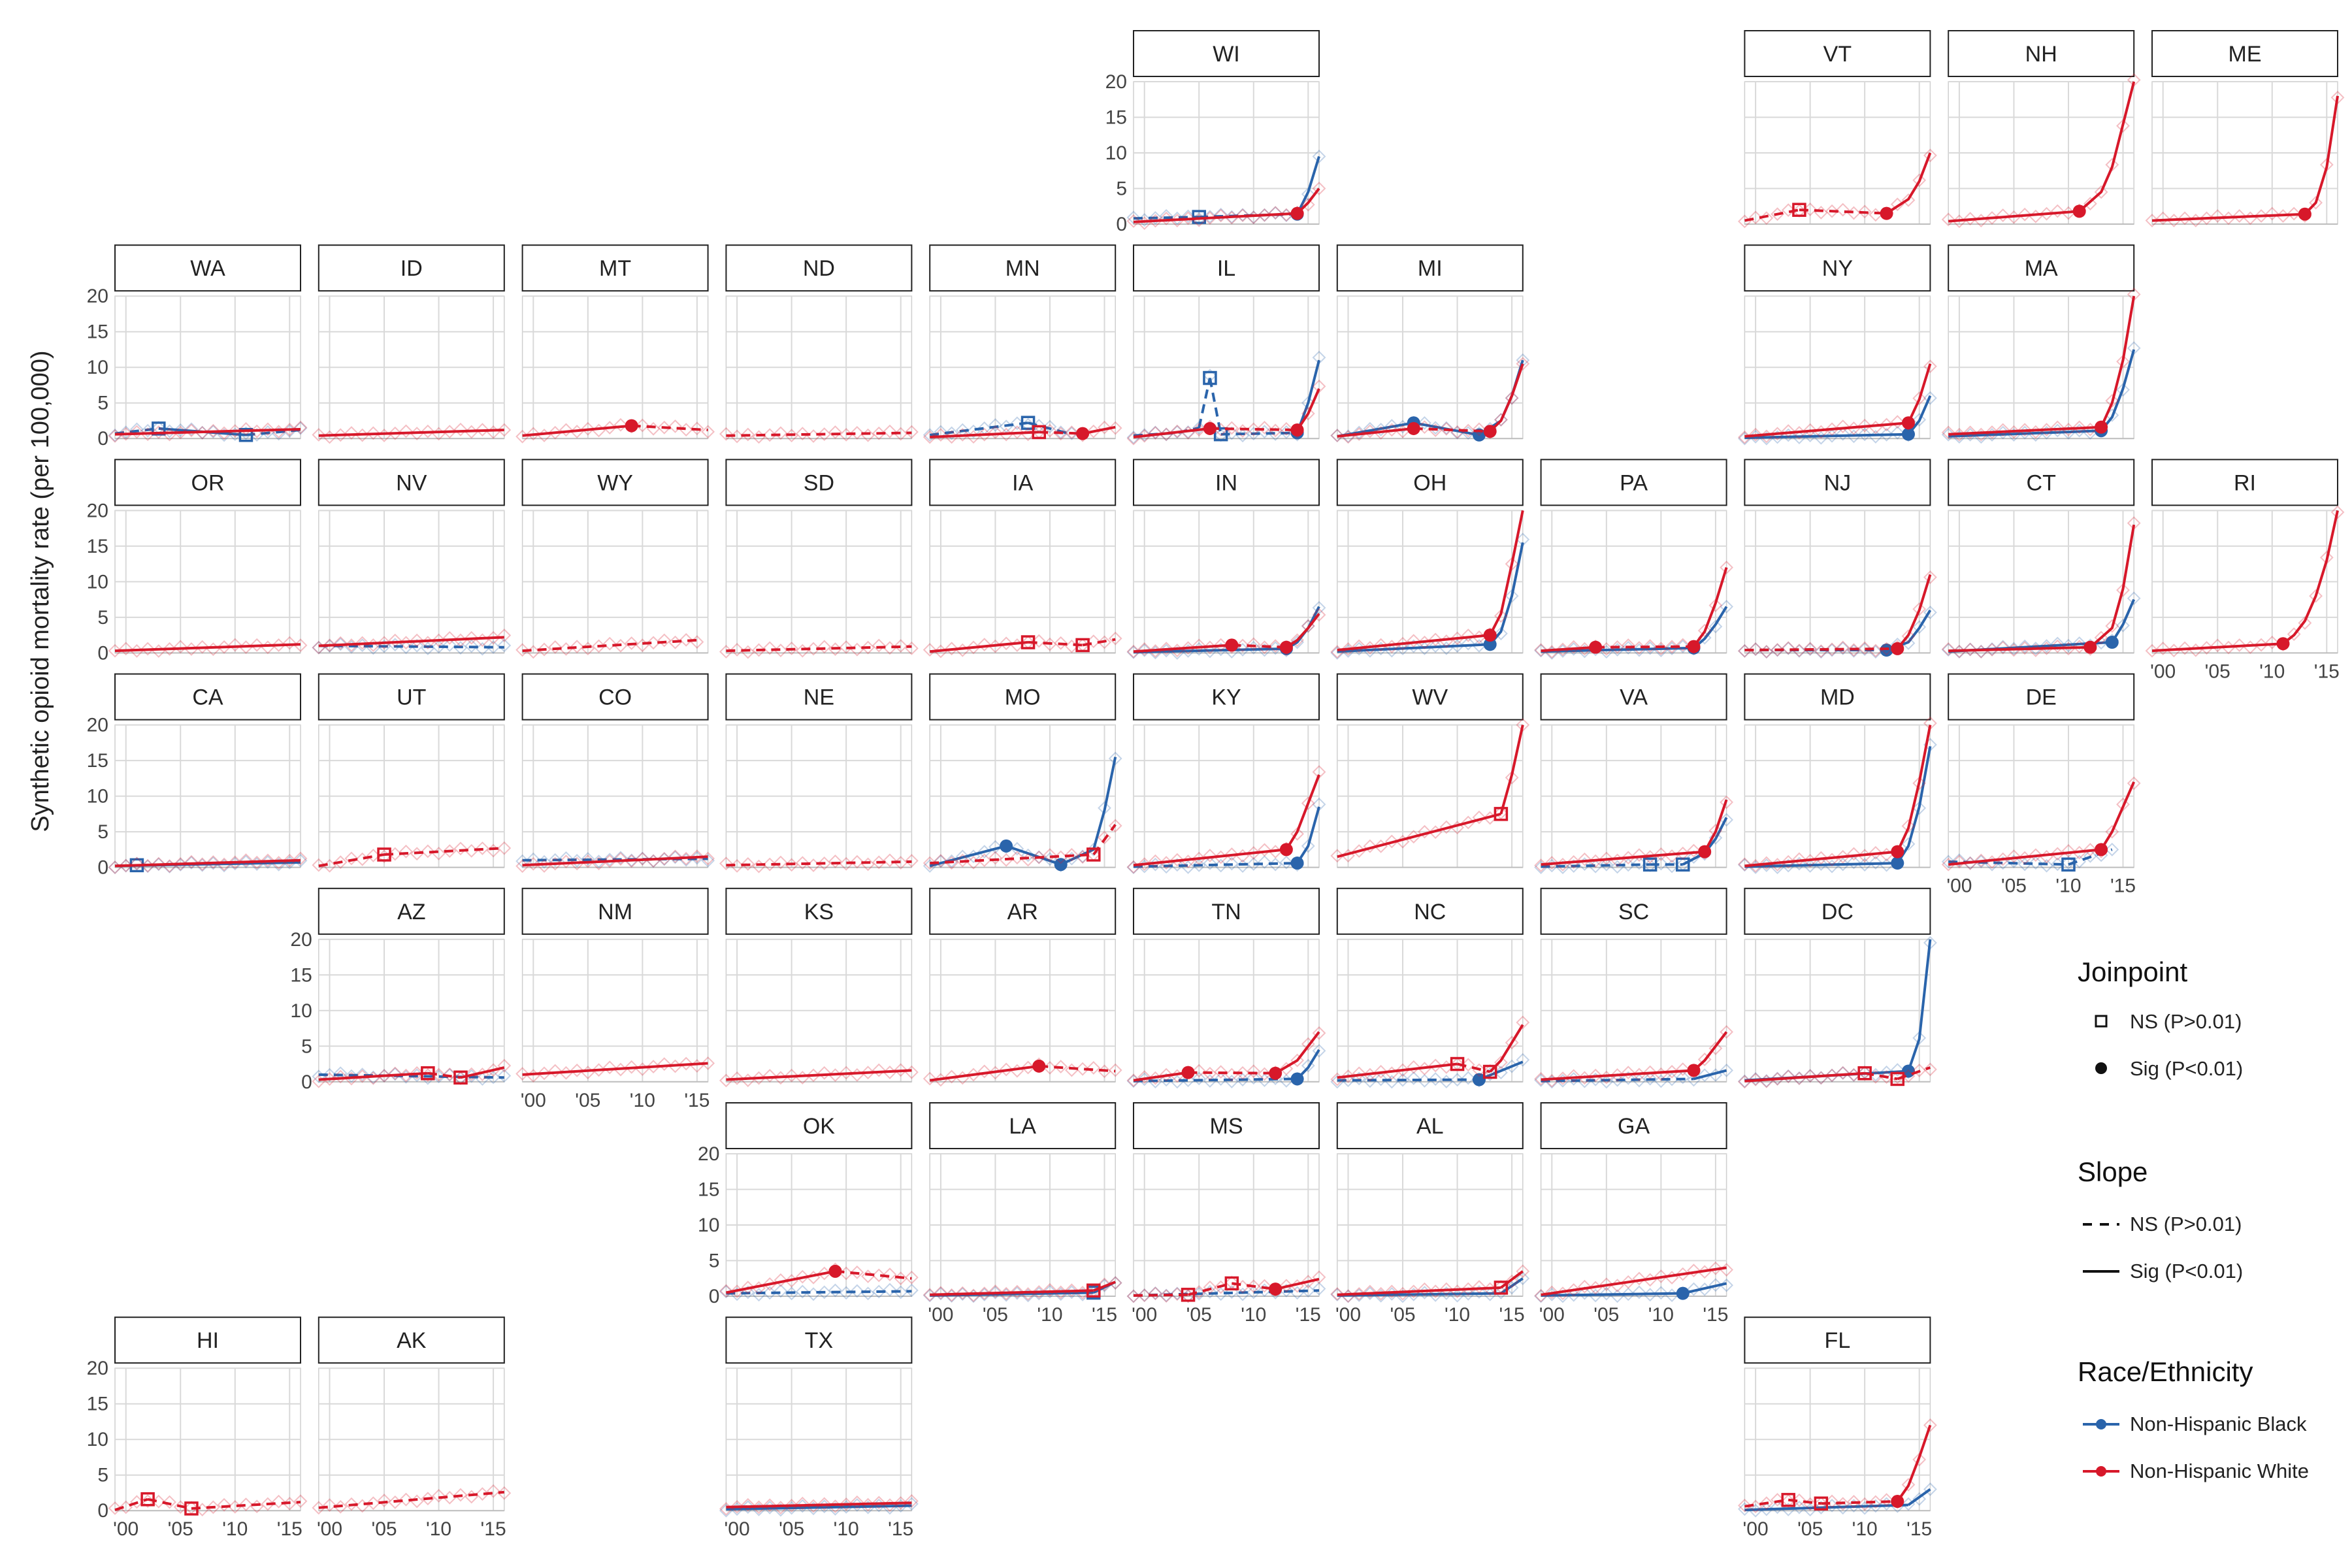 Image resolution: width=2352 pixels, height=1568 pixels. Describe the element at coordinates (1634, 559) in the screenshot. I see `panel-pa: PA` at that location.